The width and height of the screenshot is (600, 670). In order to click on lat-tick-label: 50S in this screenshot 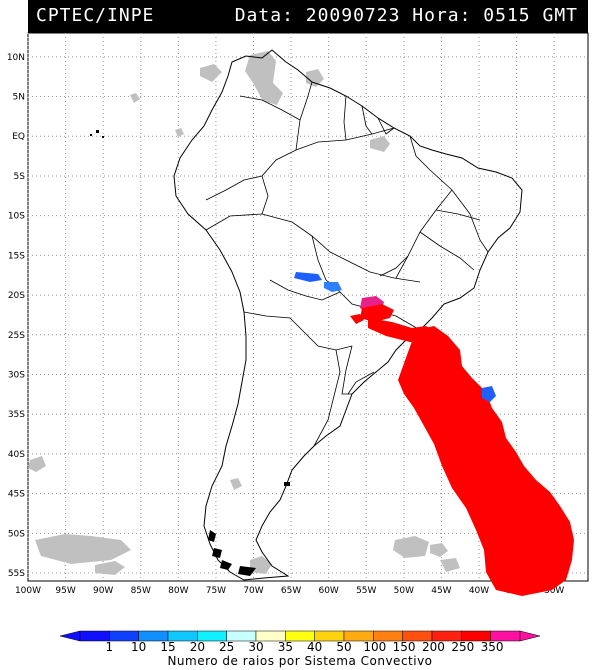, I will do `click(16, 534)`.